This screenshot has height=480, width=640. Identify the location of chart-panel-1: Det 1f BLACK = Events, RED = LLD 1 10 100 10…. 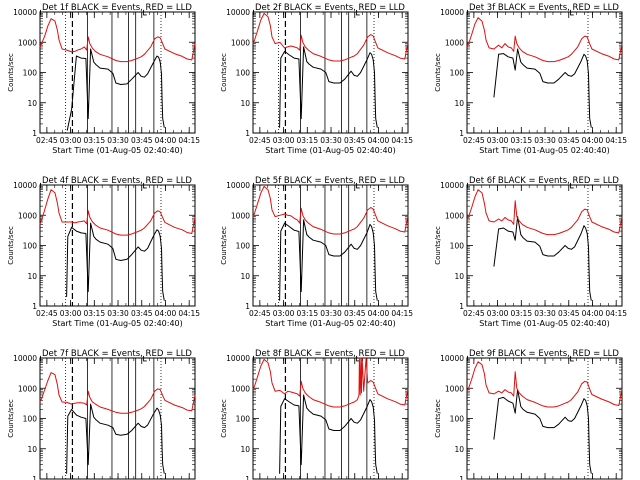
(103, 79).